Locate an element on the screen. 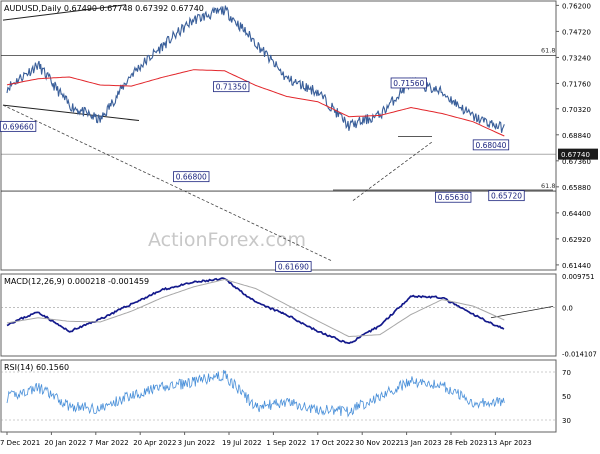  x-tick-label: 7 Mar 2022 is located at coordinates (109, 443).